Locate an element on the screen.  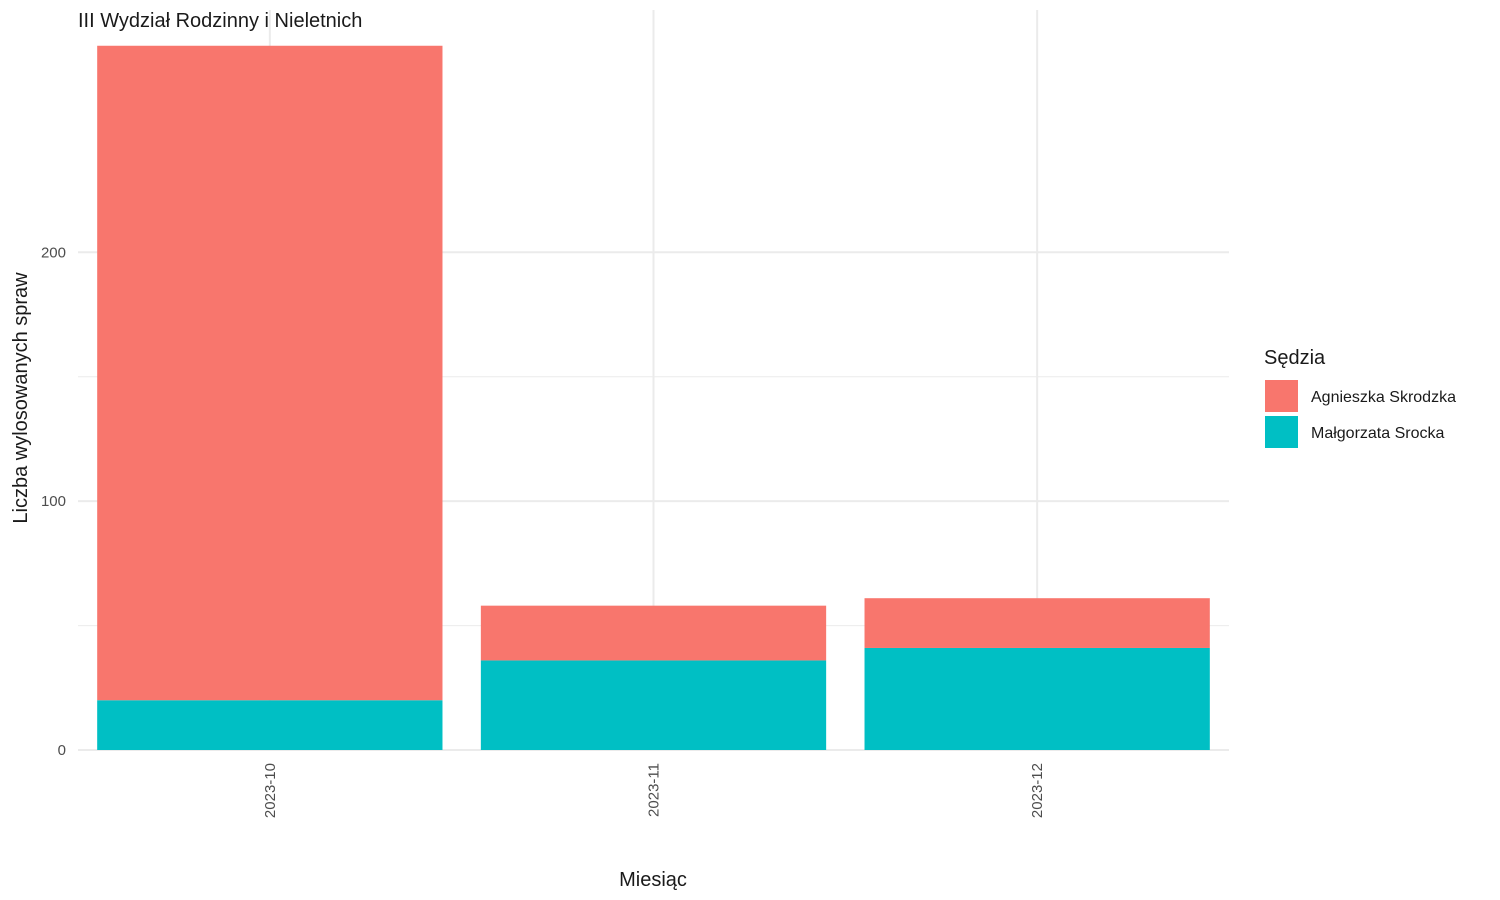
legend-label-agnieszka-skrodzka: Agnieszka Skrodzka is located at coordinates (1383, 397).